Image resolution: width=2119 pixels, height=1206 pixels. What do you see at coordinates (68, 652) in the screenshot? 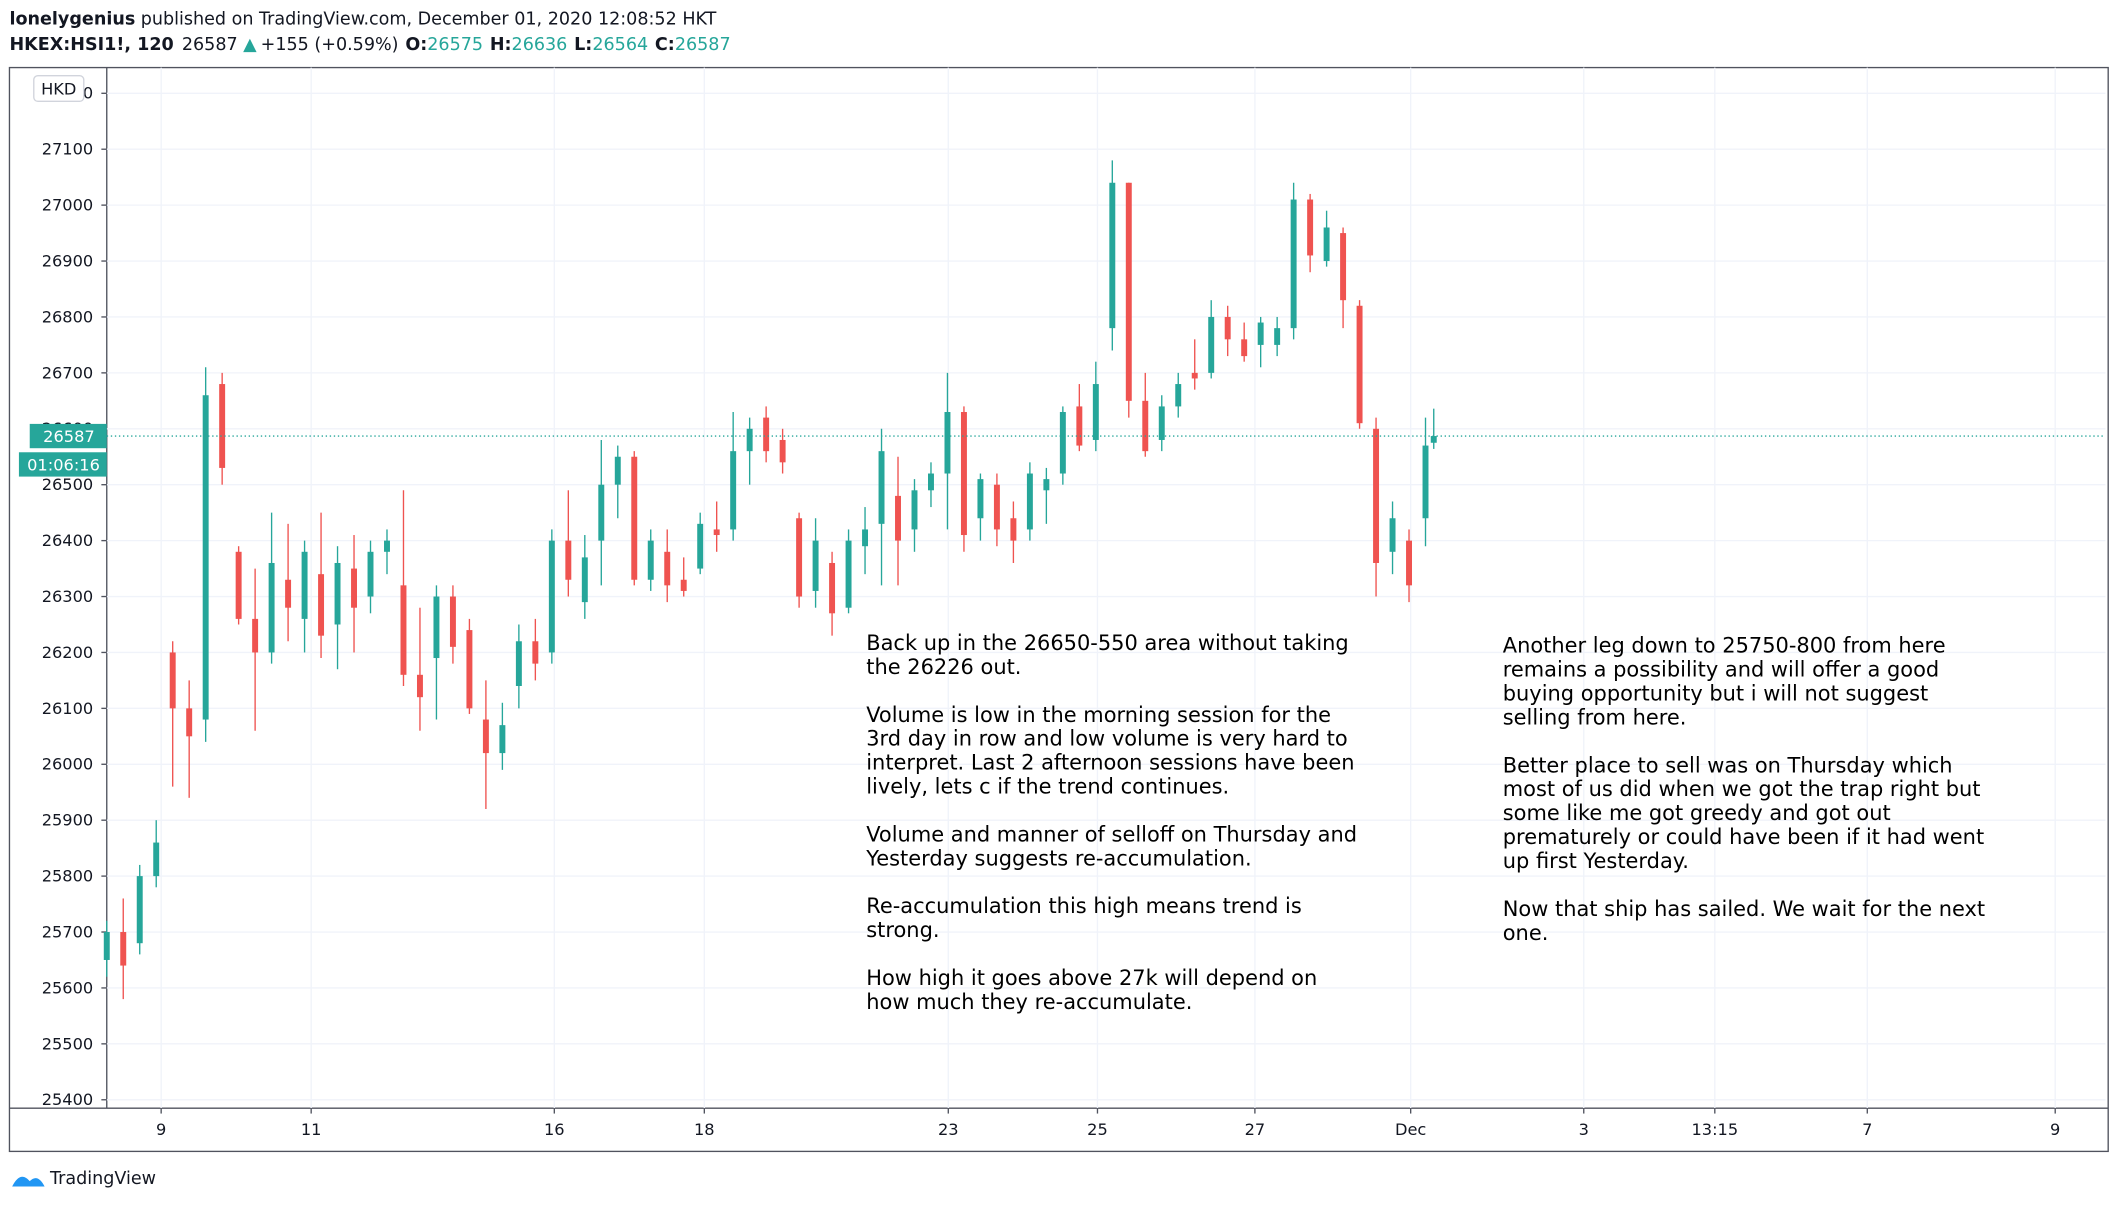
I see `y-tick-label: 26200` at bounding box center [68, 652].